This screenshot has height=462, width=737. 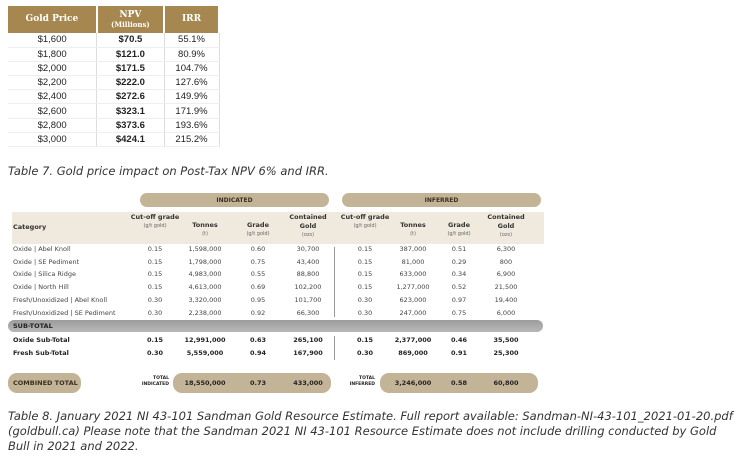 What do you see at coordinates (258, 249) in the screenshot?
I see `value-cell: 0.60` at bounding box center [258, 249].